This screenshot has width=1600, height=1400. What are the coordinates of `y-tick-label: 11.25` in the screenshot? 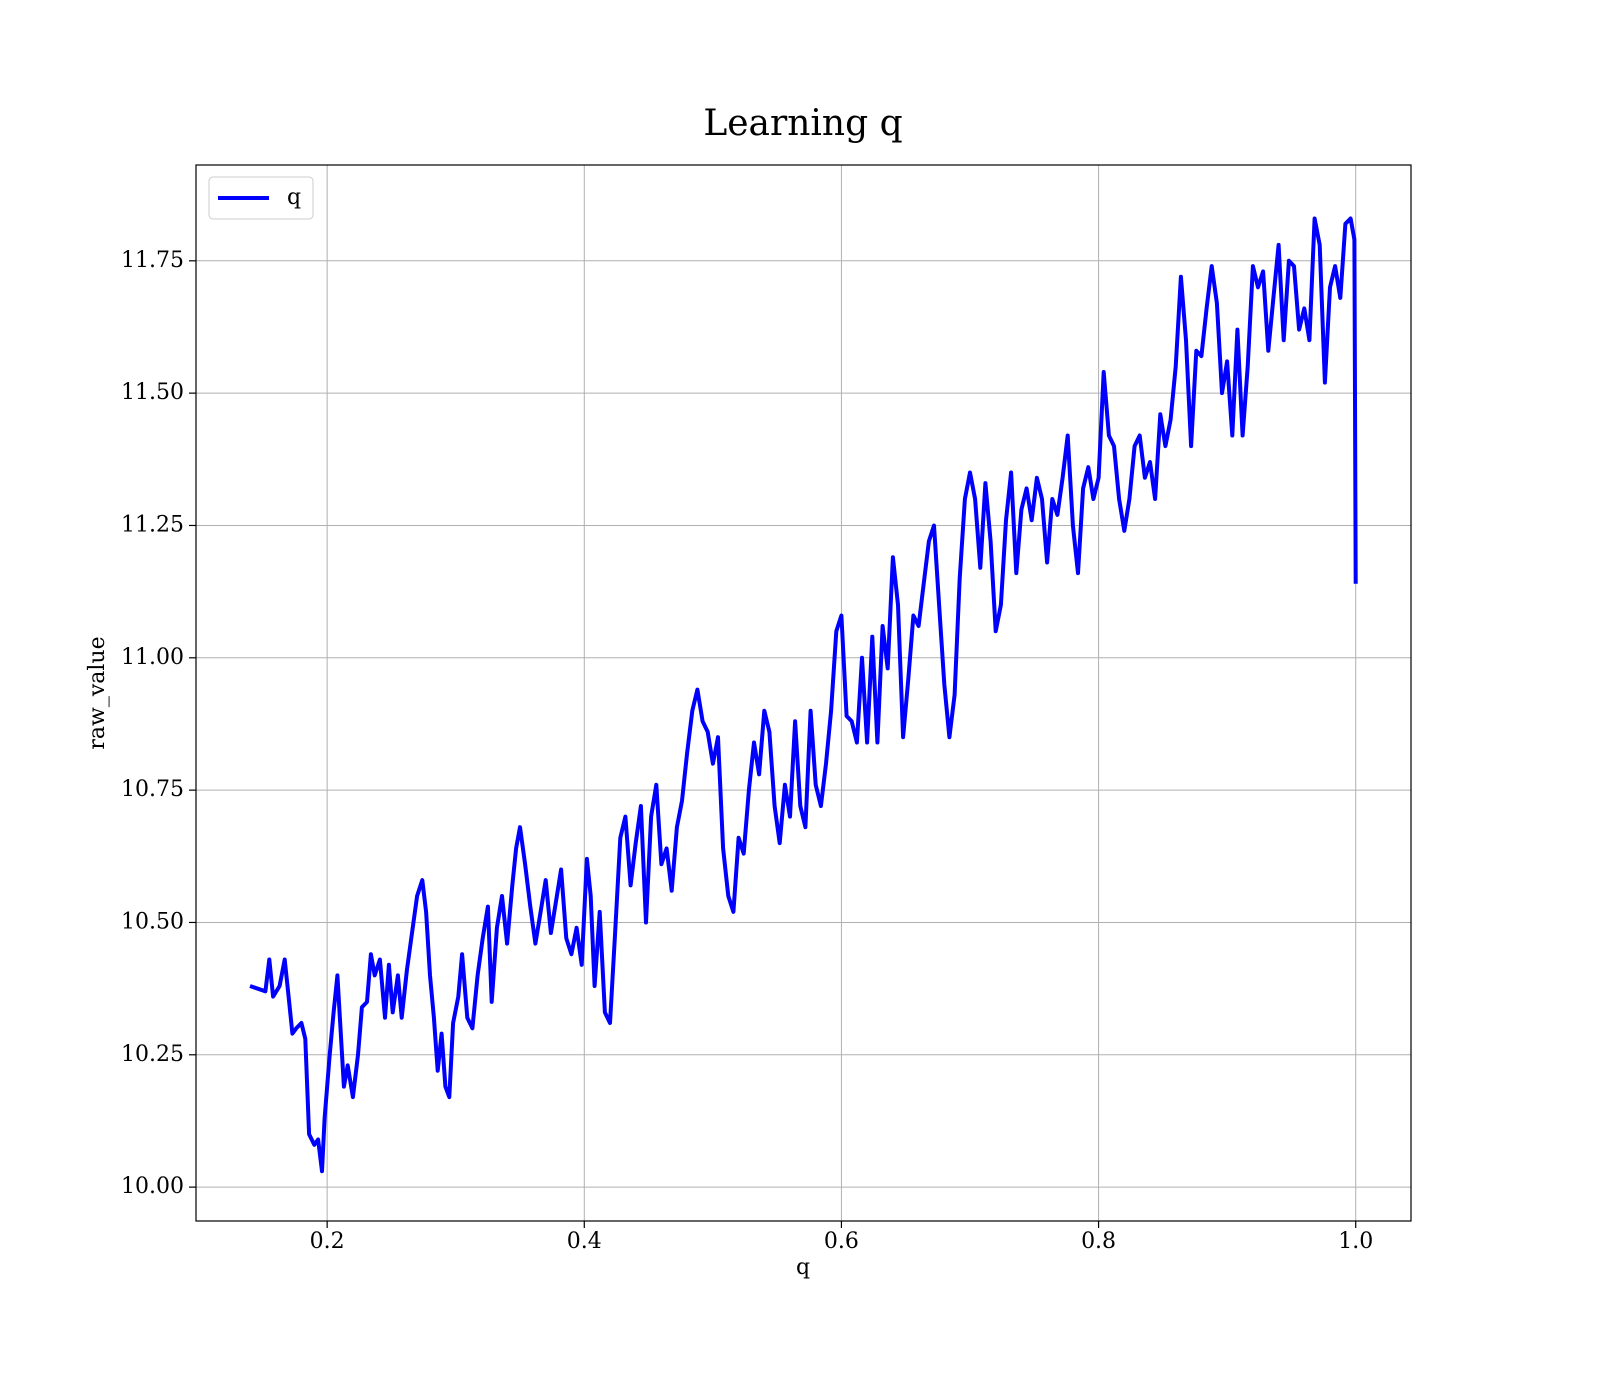 It's located at (152, 524).